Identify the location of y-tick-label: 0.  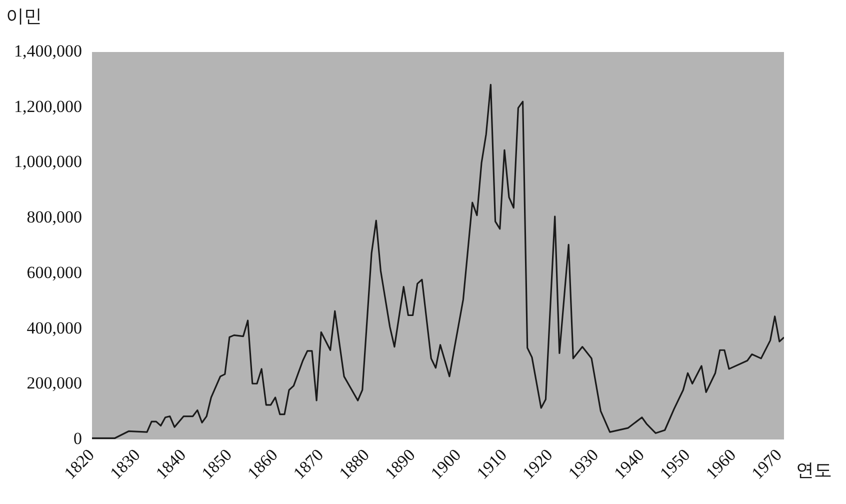
(78, 438).